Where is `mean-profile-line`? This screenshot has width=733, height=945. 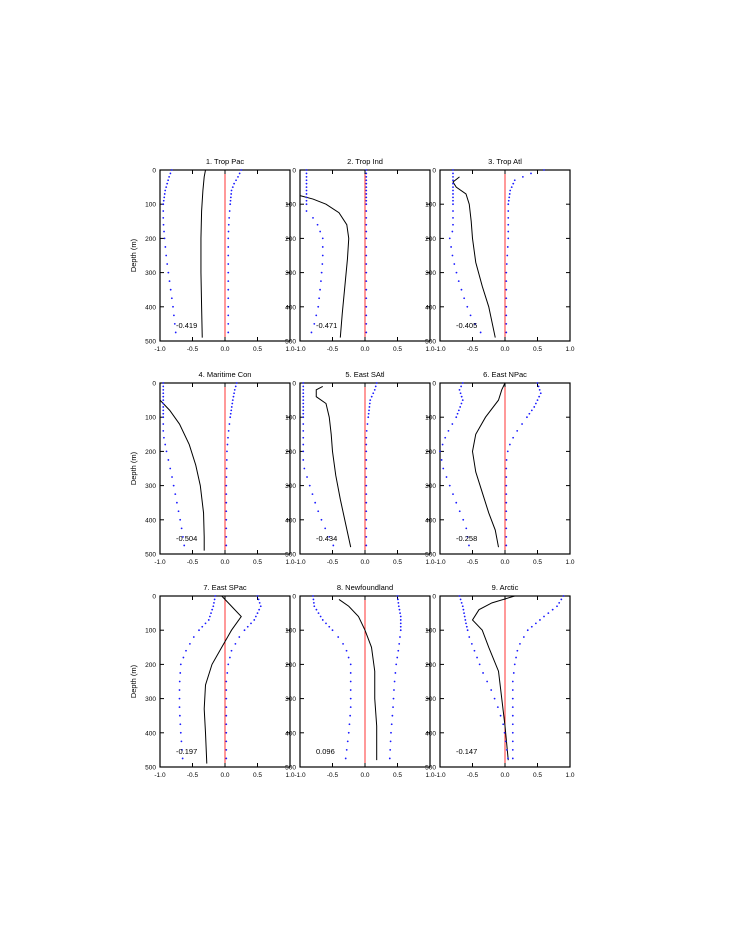
mean-profile-line is located at coordinates (488, 465).